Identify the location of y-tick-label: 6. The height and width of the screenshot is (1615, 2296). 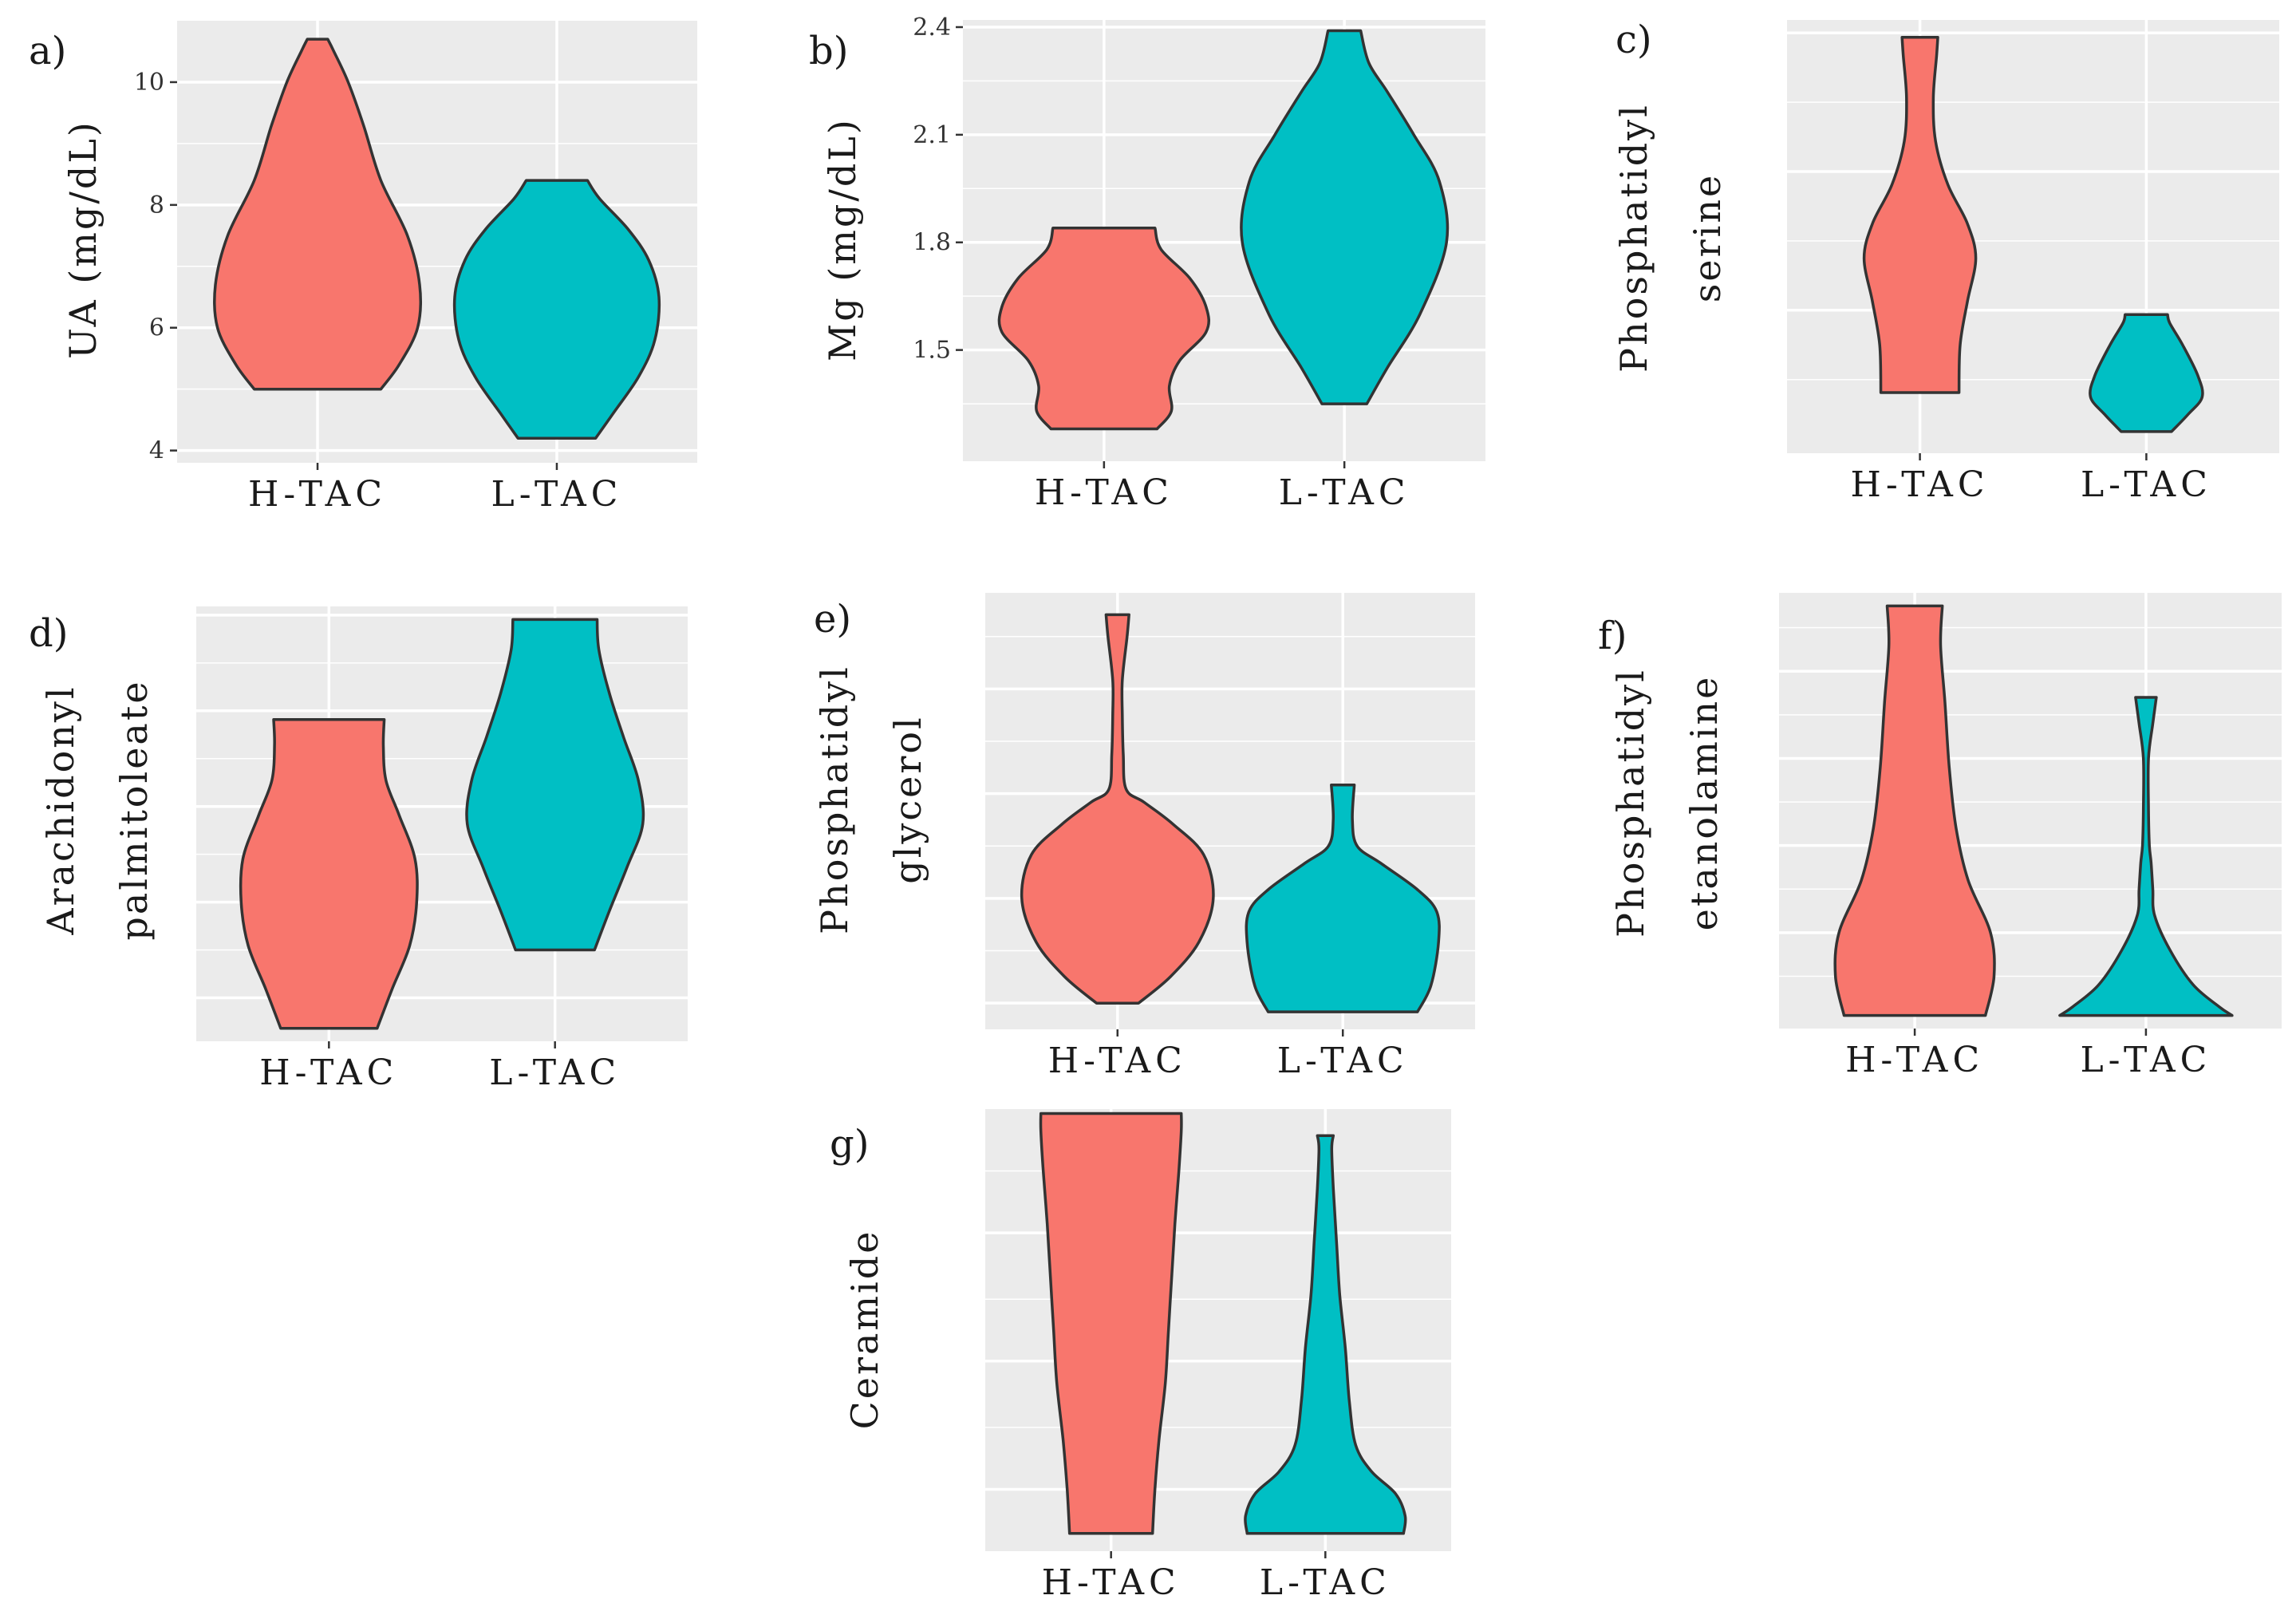
(156, 328).